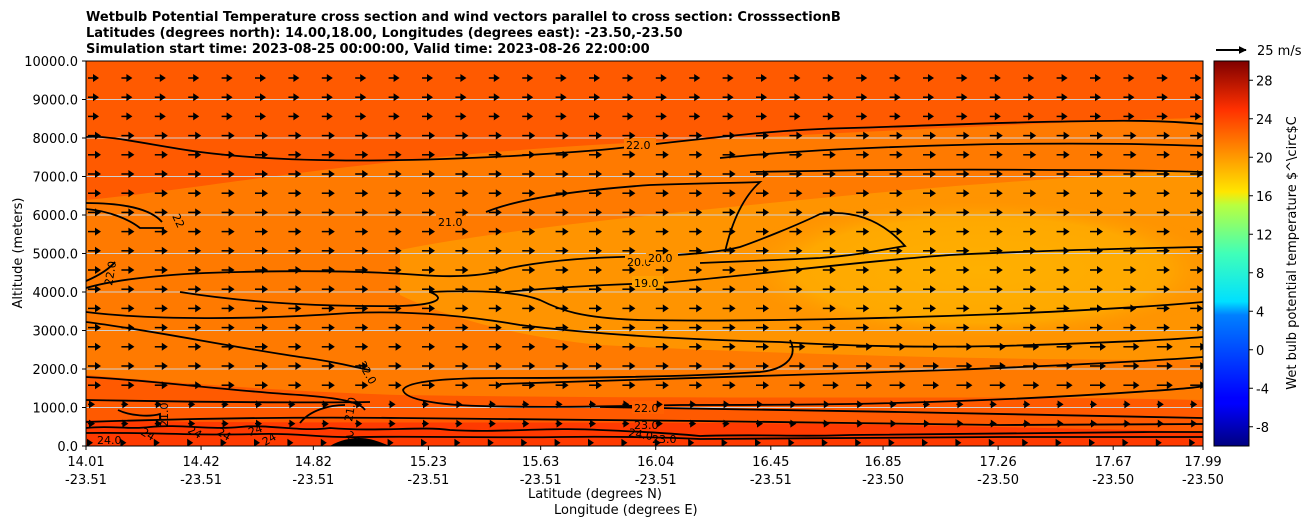 The width and height of the screenshot is (1311, 526). Describe the element at coordinates (56, 139) in the screenshot. I see `y-tick-label: 8000.0` at that location.